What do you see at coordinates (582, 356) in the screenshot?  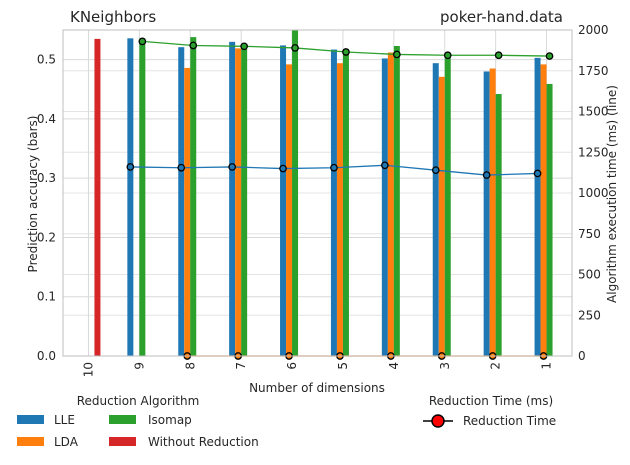 I see `y2-tick-label: 0` at bounding box center [582, 356].